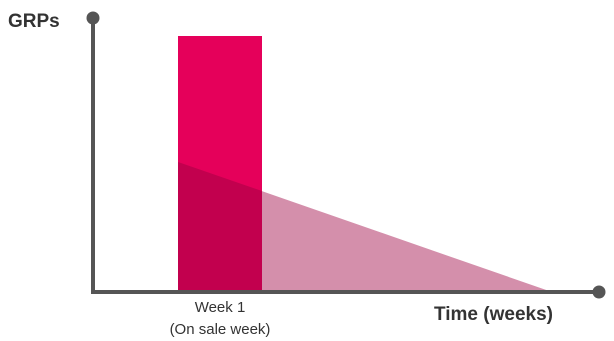 Image resolution: width=614 pixels, height=341 pixels. What do you see at coordinates (220, 329) in the screenshot?
I see `week1-sublabel: (On sale week)` at bounding box center [220, 329].